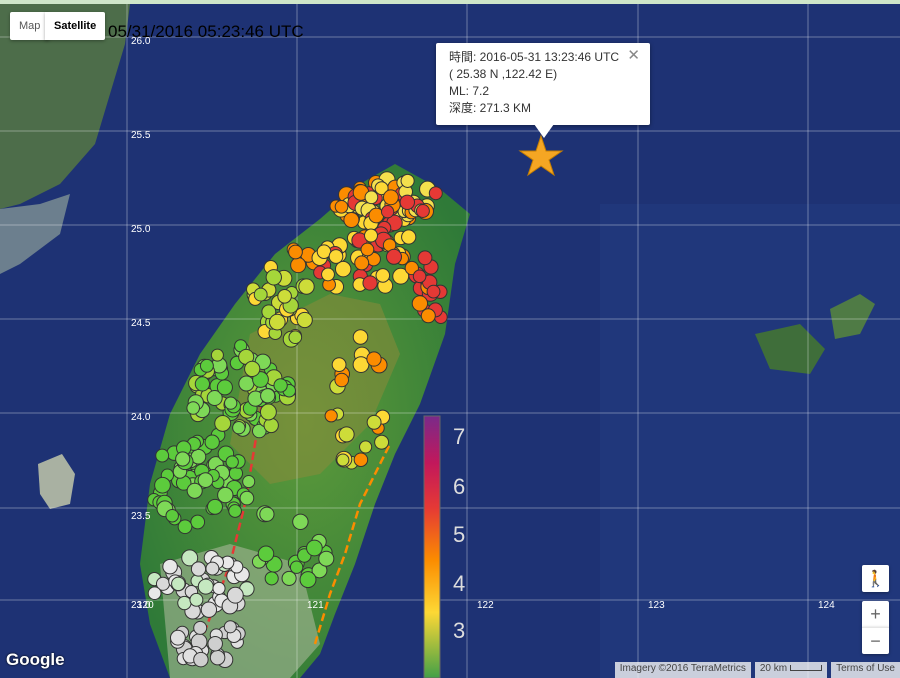 The height and width of the screenshot is (678, 900). What do you see at coordinates (633, 55) in the screenshot?
I see `close-icon: ✕` at bounding box center [633, 55].